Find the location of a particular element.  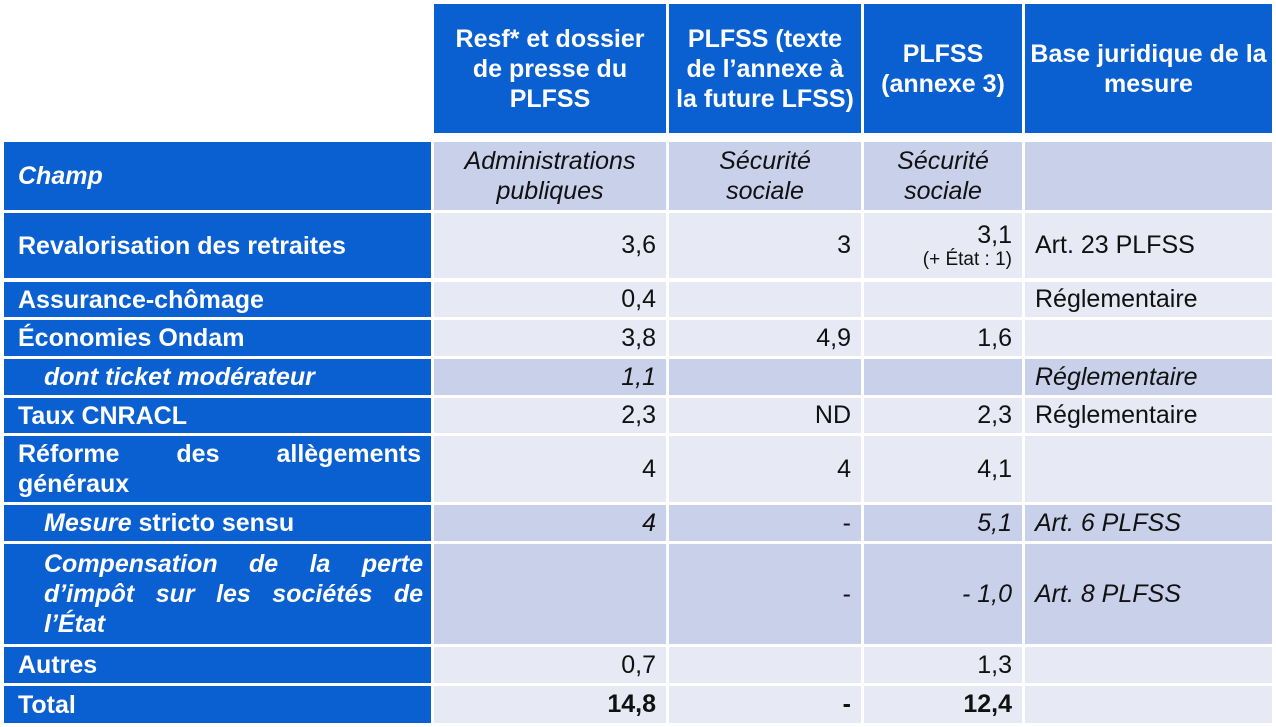

row-label-autres: Autres is located at coordinates (217, 665).